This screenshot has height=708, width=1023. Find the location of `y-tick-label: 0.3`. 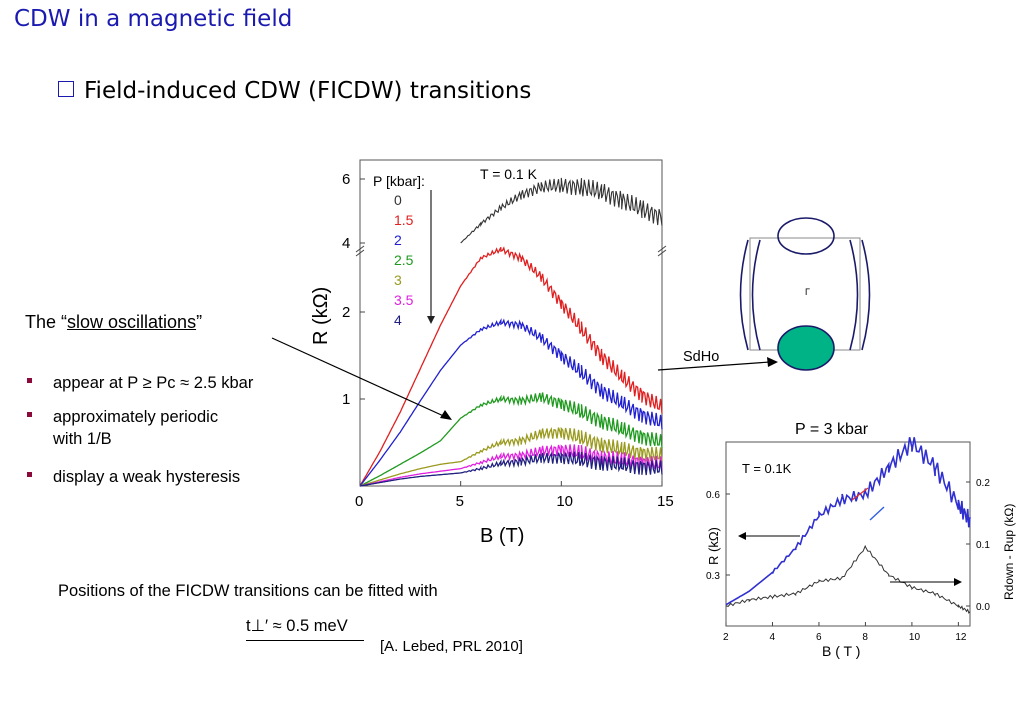

y-tick-label: 0.3 is located at coordinates (713, 576).